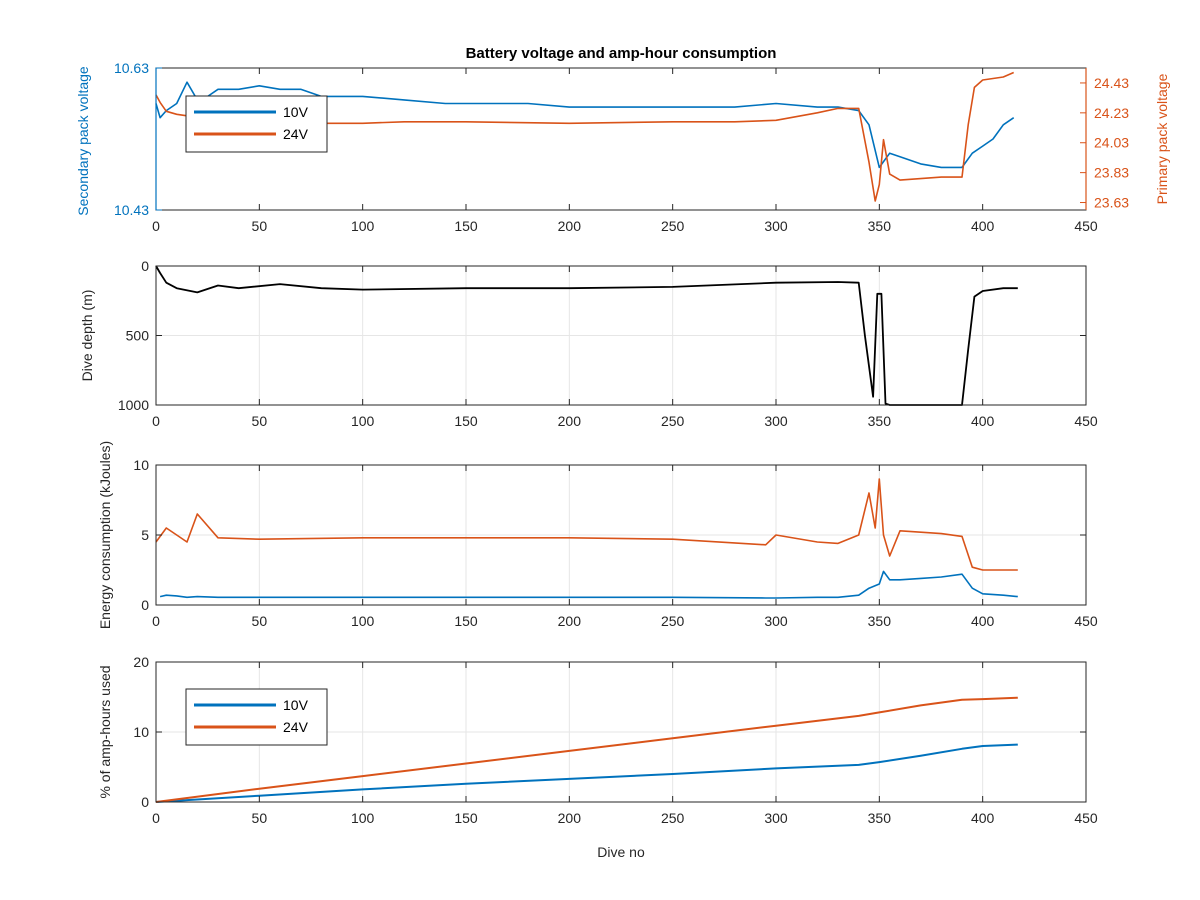 The width and height of the screenshot is (1200, 900). Describe the element at coordinates (1111, 143) in the screenshot. I see `y2-tick-label: 24.03` at that location.